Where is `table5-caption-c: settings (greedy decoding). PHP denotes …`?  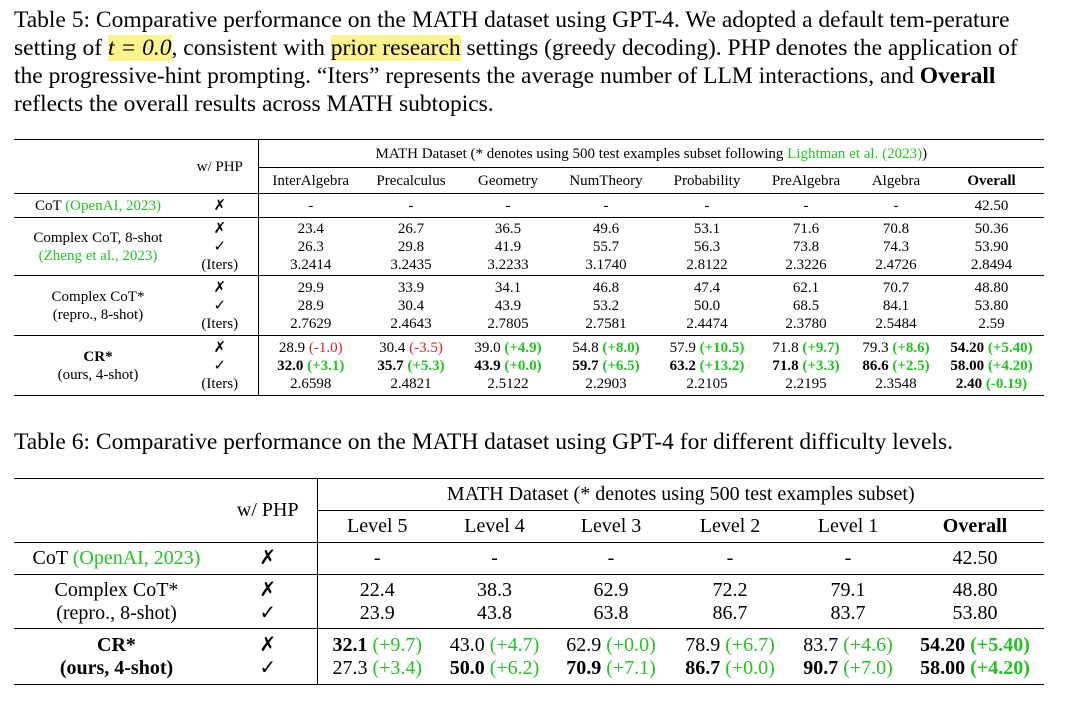
table5-caption-c: settings (greedy decoding). PHP denotes … is located at coordinates (516, 62).